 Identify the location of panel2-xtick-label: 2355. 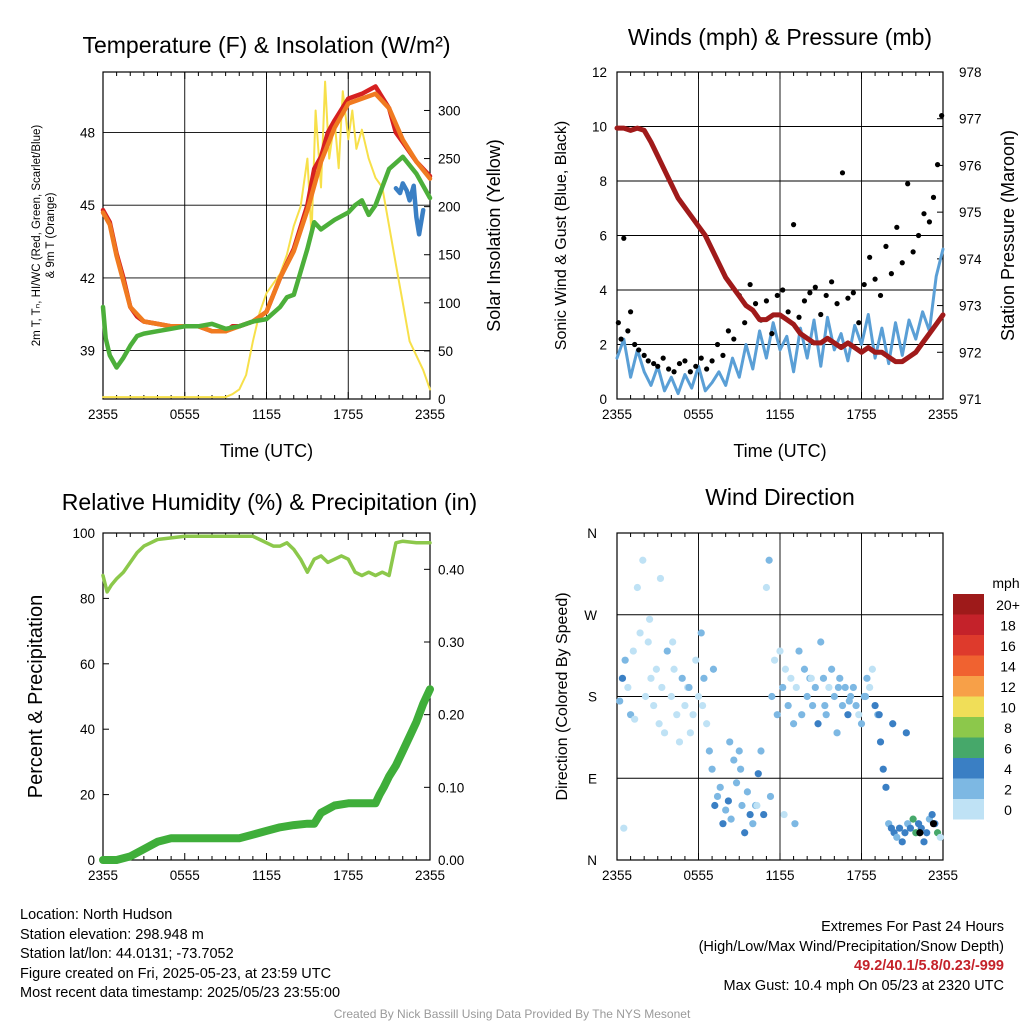
(943, 414).